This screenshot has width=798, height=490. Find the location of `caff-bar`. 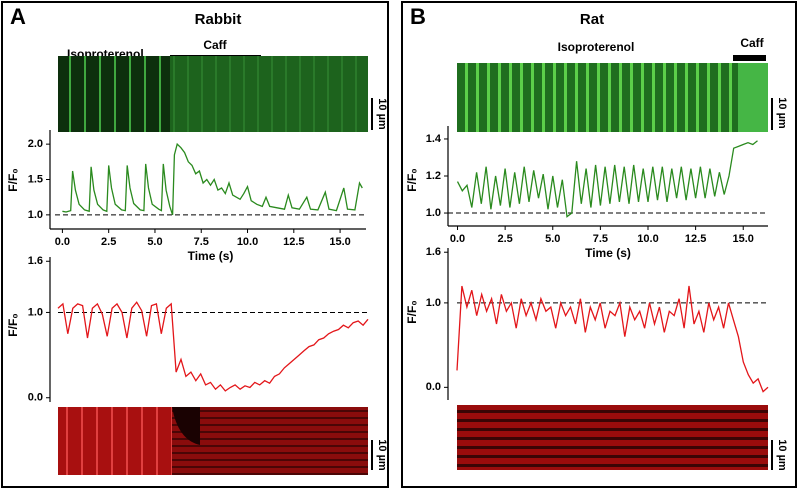

caff-bar is located at coordinates (749, 58).